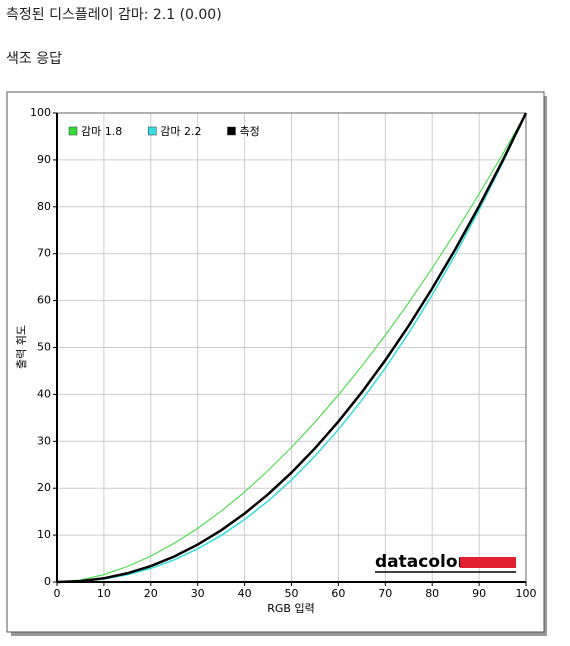  Describe the element at coordinates (432, 593) in the screenshot. I see `x-tick-label: 80` at that location.